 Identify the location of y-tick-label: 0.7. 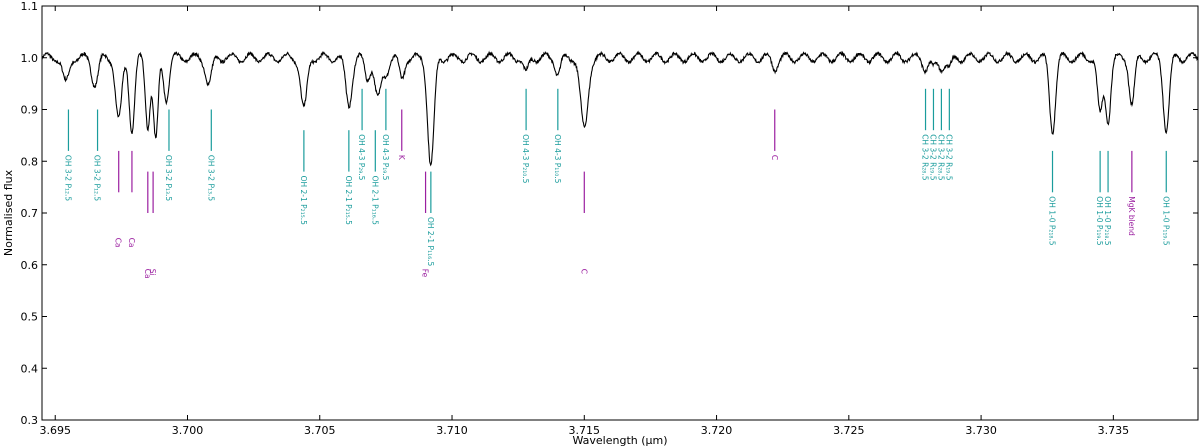
(30, 213).